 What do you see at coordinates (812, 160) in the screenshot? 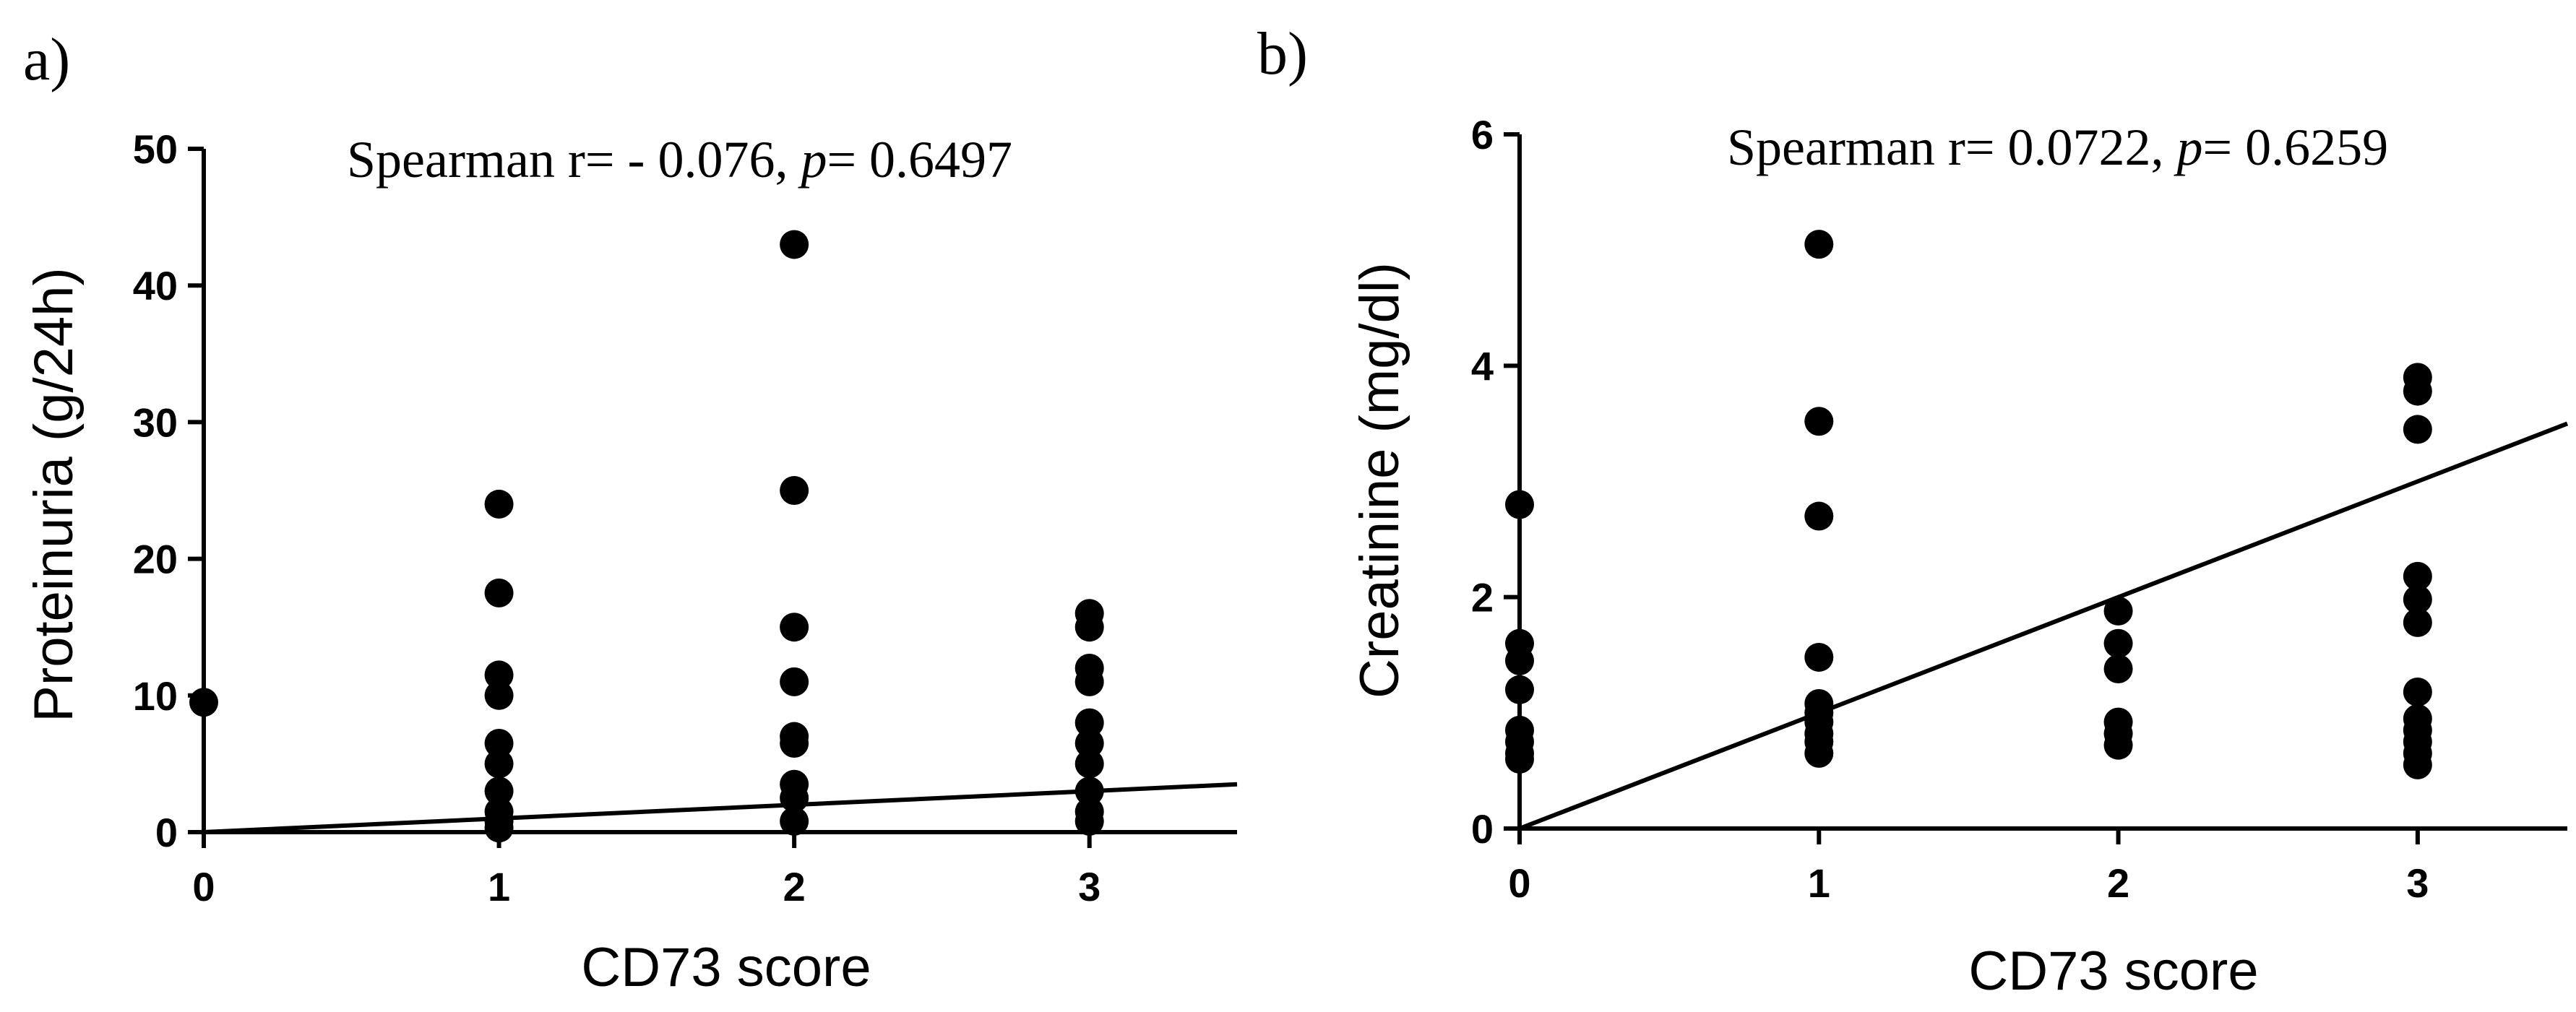
I see `panel-a-annotation-p-symbol: p` at bounding box center [812, 160].